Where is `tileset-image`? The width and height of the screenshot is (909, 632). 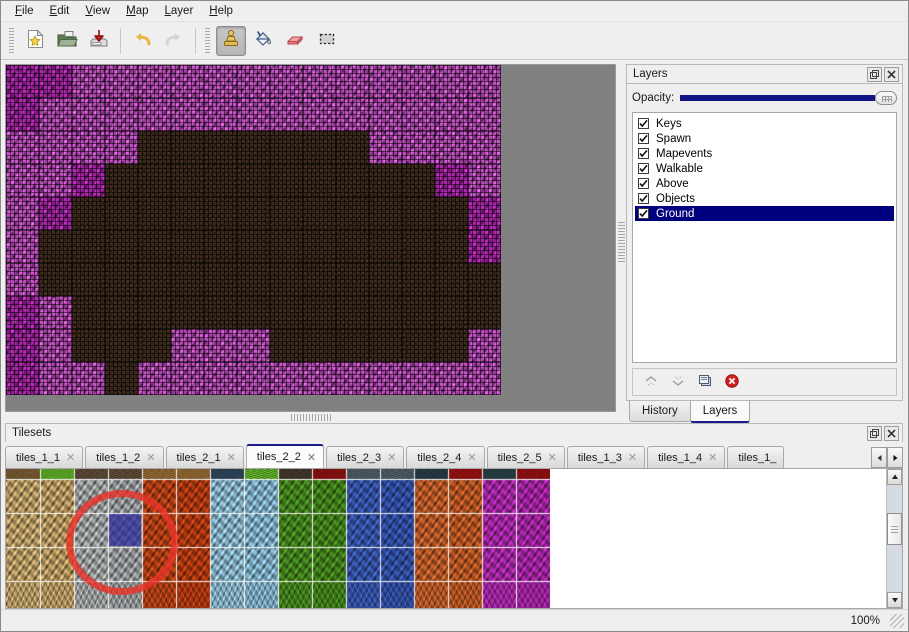
tileset-image is located at coordinates (278, 538).